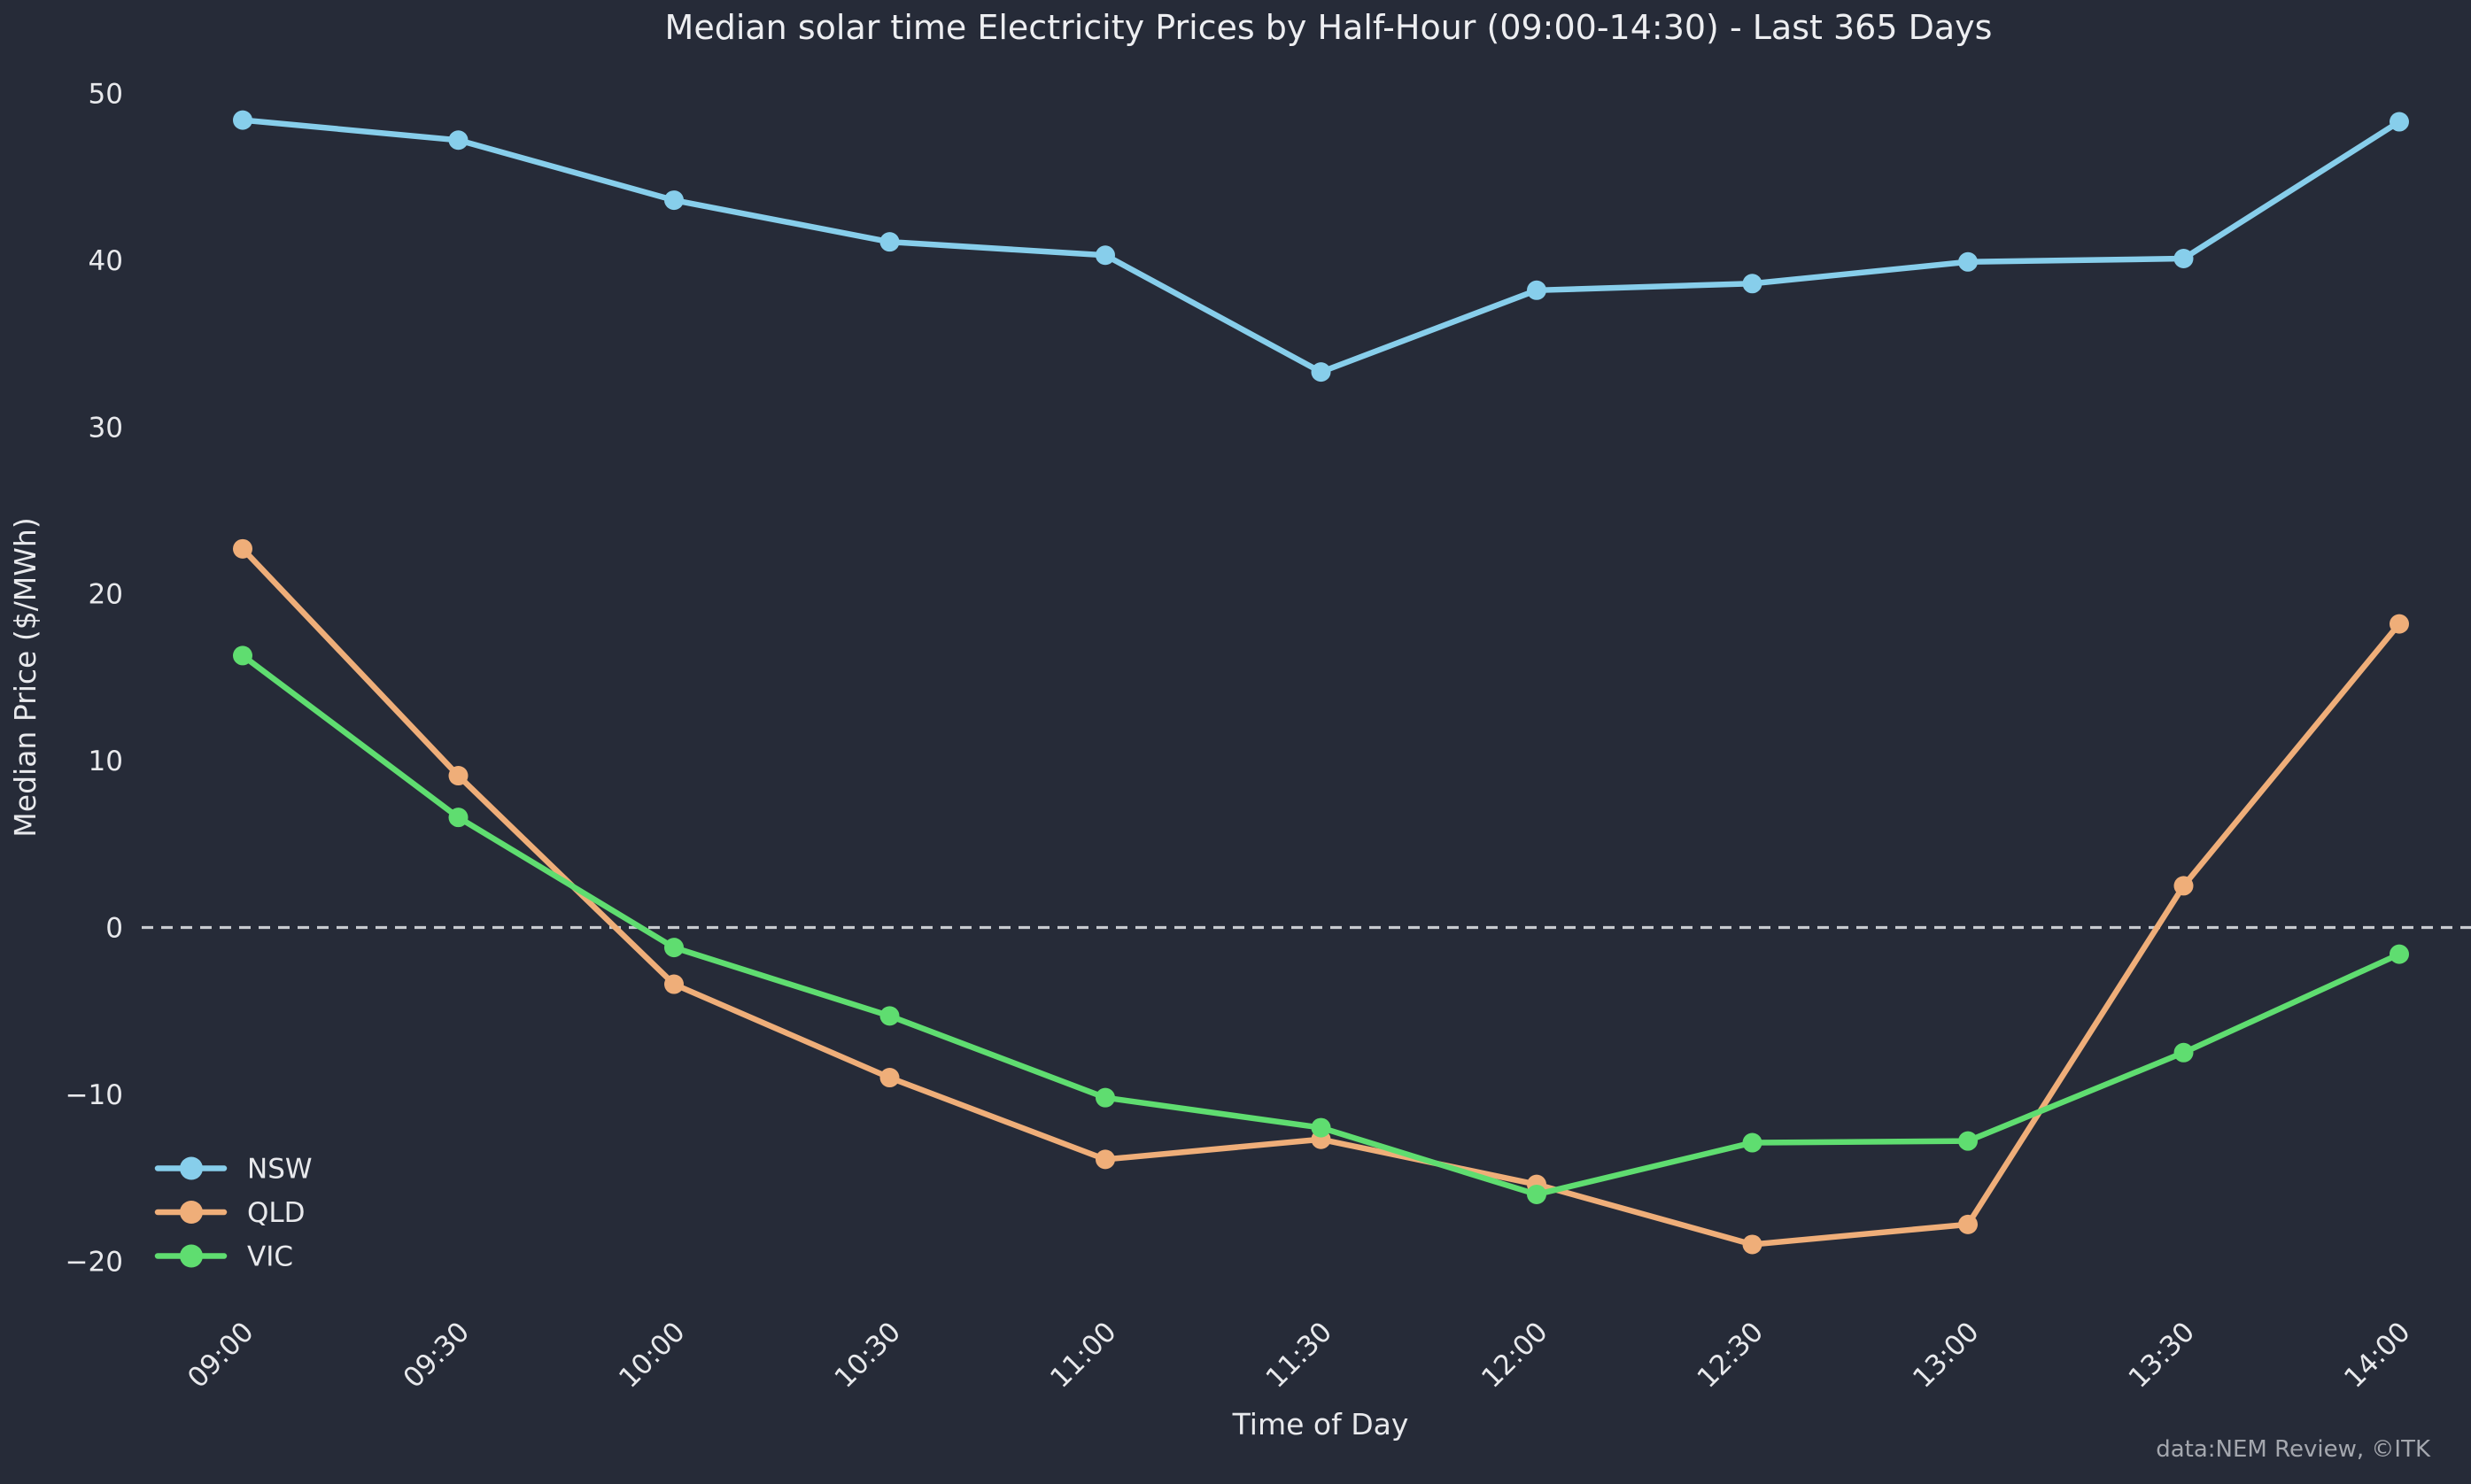  I want to click on legend-item-vic: VIC, so click(223, 1257).